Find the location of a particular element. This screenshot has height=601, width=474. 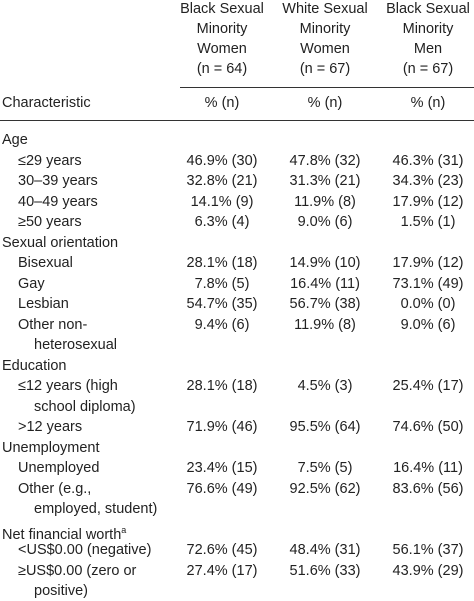

row-label: ≥50 years is located at coordinates (50, 222).